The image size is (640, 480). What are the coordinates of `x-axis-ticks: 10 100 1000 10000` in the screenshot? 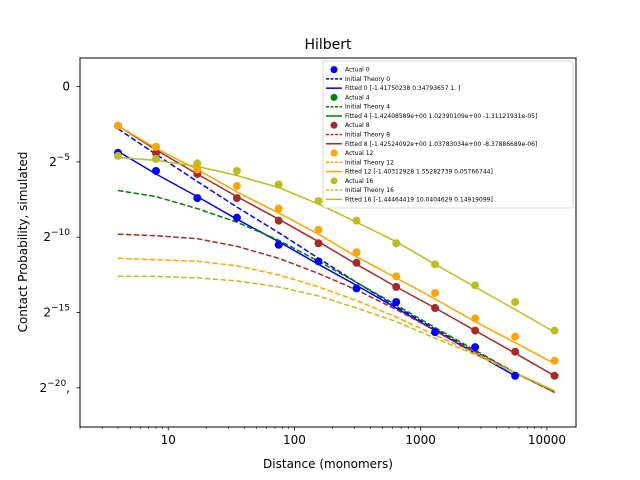 It's located at (322, 437).